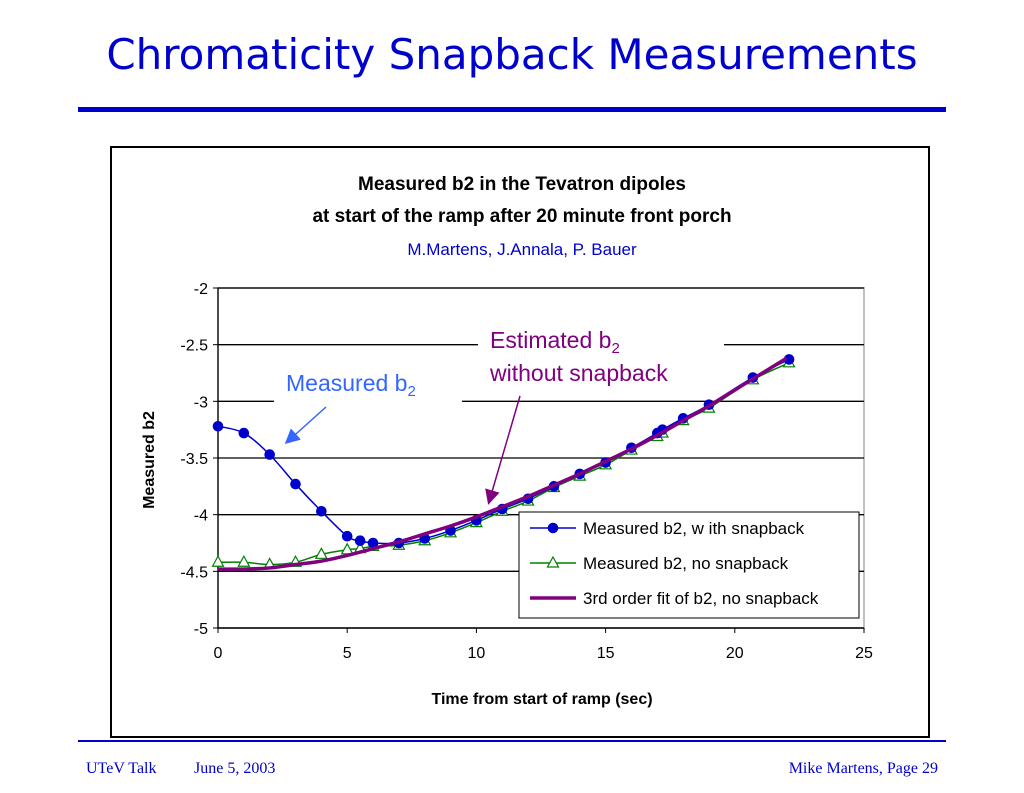 Image resolution: width=1024 pixels, height=793 pixels. What do you see at coordinates (201, 402) in the screenshot?
I see `y-tick-label: -3` at bounding box center [201, 402].